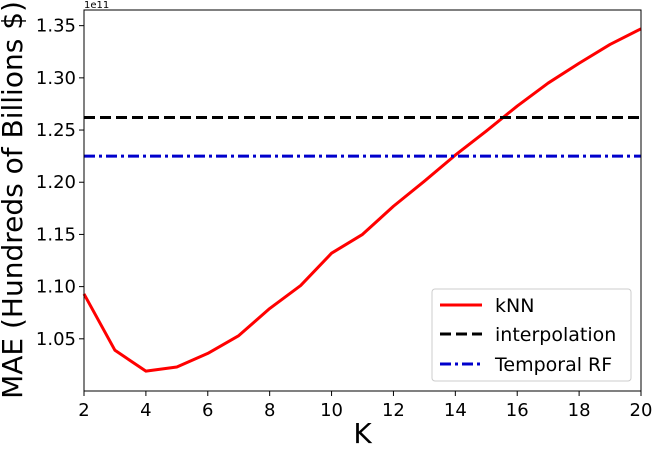  I want to click on legend-label-temporal-rf: Temporal RF, so click(553, 365).